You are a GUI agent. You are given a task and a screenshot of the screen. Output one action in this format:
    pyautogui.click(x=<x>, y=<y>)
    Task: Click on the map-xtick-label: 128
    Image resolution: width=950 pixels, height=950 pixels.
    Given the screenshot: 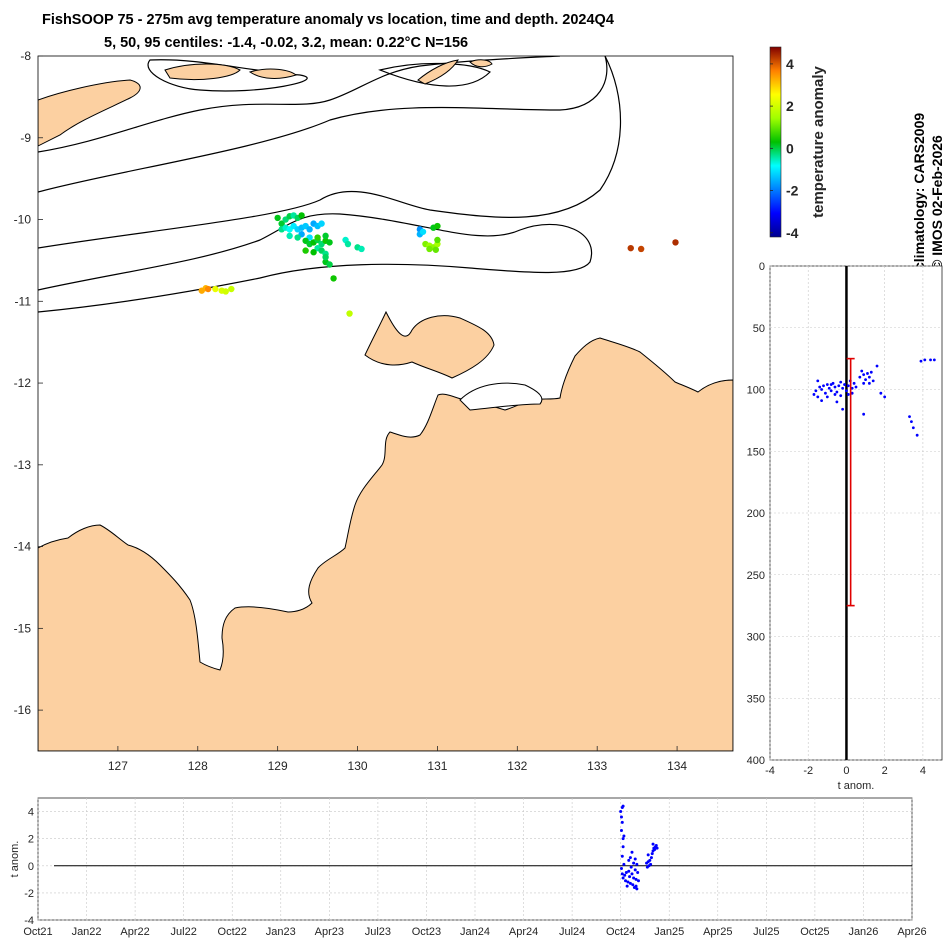 What is the action you would take?
    pyautogui.click(x=198, y=766)
    